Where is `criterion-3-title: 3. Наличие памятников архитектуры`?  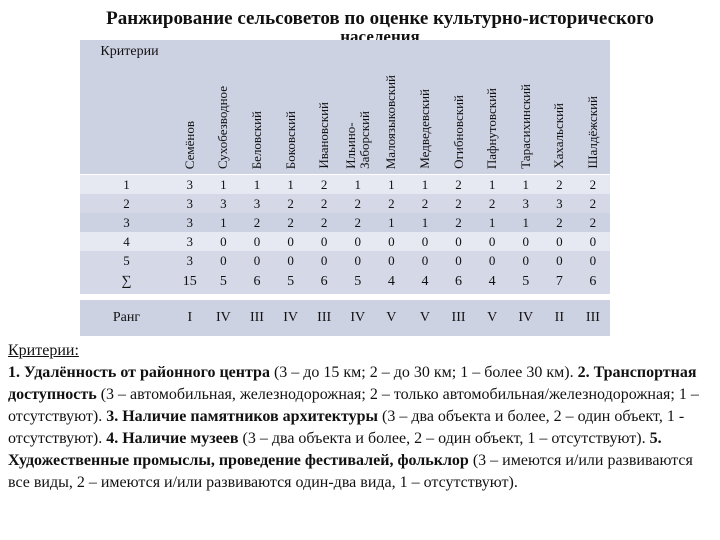 criterion-3-title: 3. Наличие памятников архитектуры is located at coordinates (242, 416).